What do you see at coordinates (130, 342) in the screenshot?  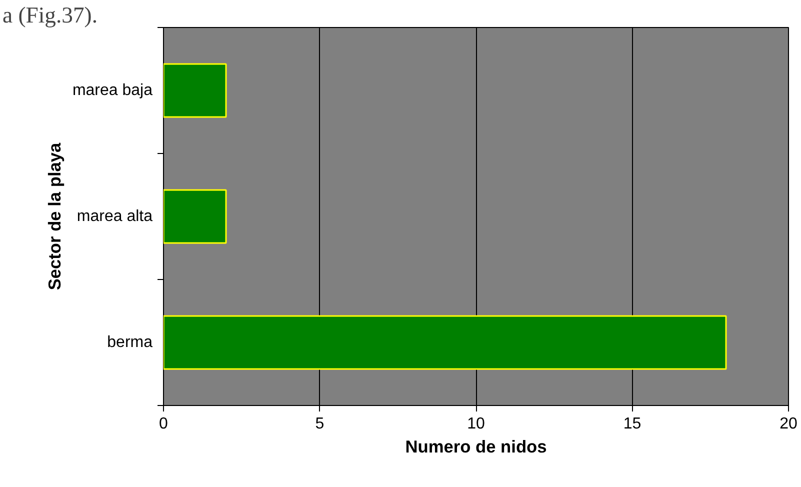 I see `y-tick-label: berma` at bounding box center [130, 342].